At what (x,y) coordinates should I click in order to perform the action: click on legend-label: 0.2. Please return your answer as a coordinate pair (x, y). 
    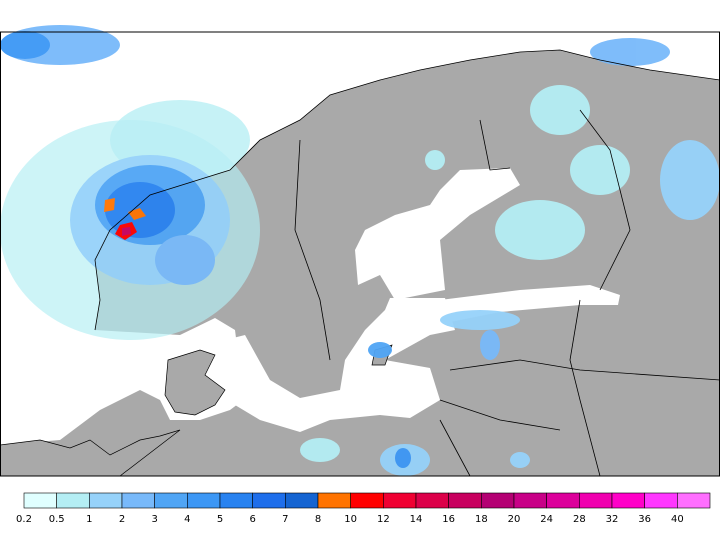
    Looking at the image, I should click on (24, 519).